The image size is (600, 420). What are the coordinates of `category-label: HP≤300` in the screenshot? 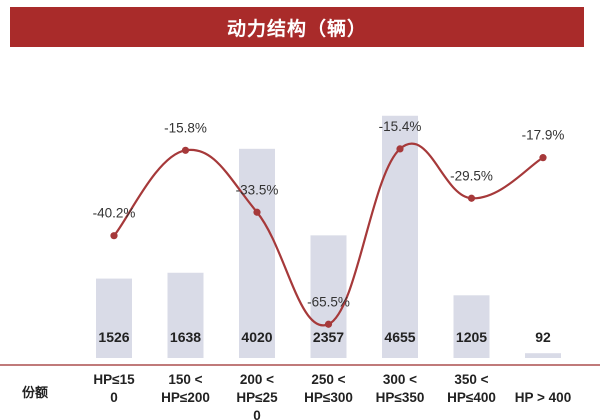 It's located at (328, 397).